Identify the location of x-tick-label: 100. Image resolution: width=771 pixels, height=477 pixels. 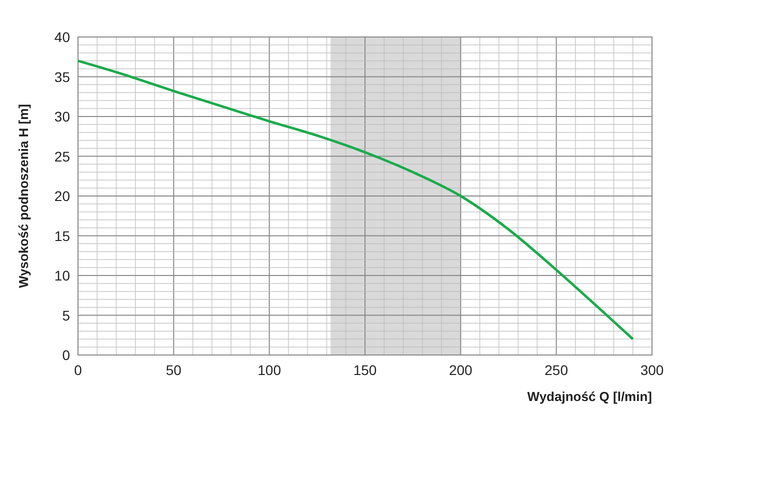
(270, 370).